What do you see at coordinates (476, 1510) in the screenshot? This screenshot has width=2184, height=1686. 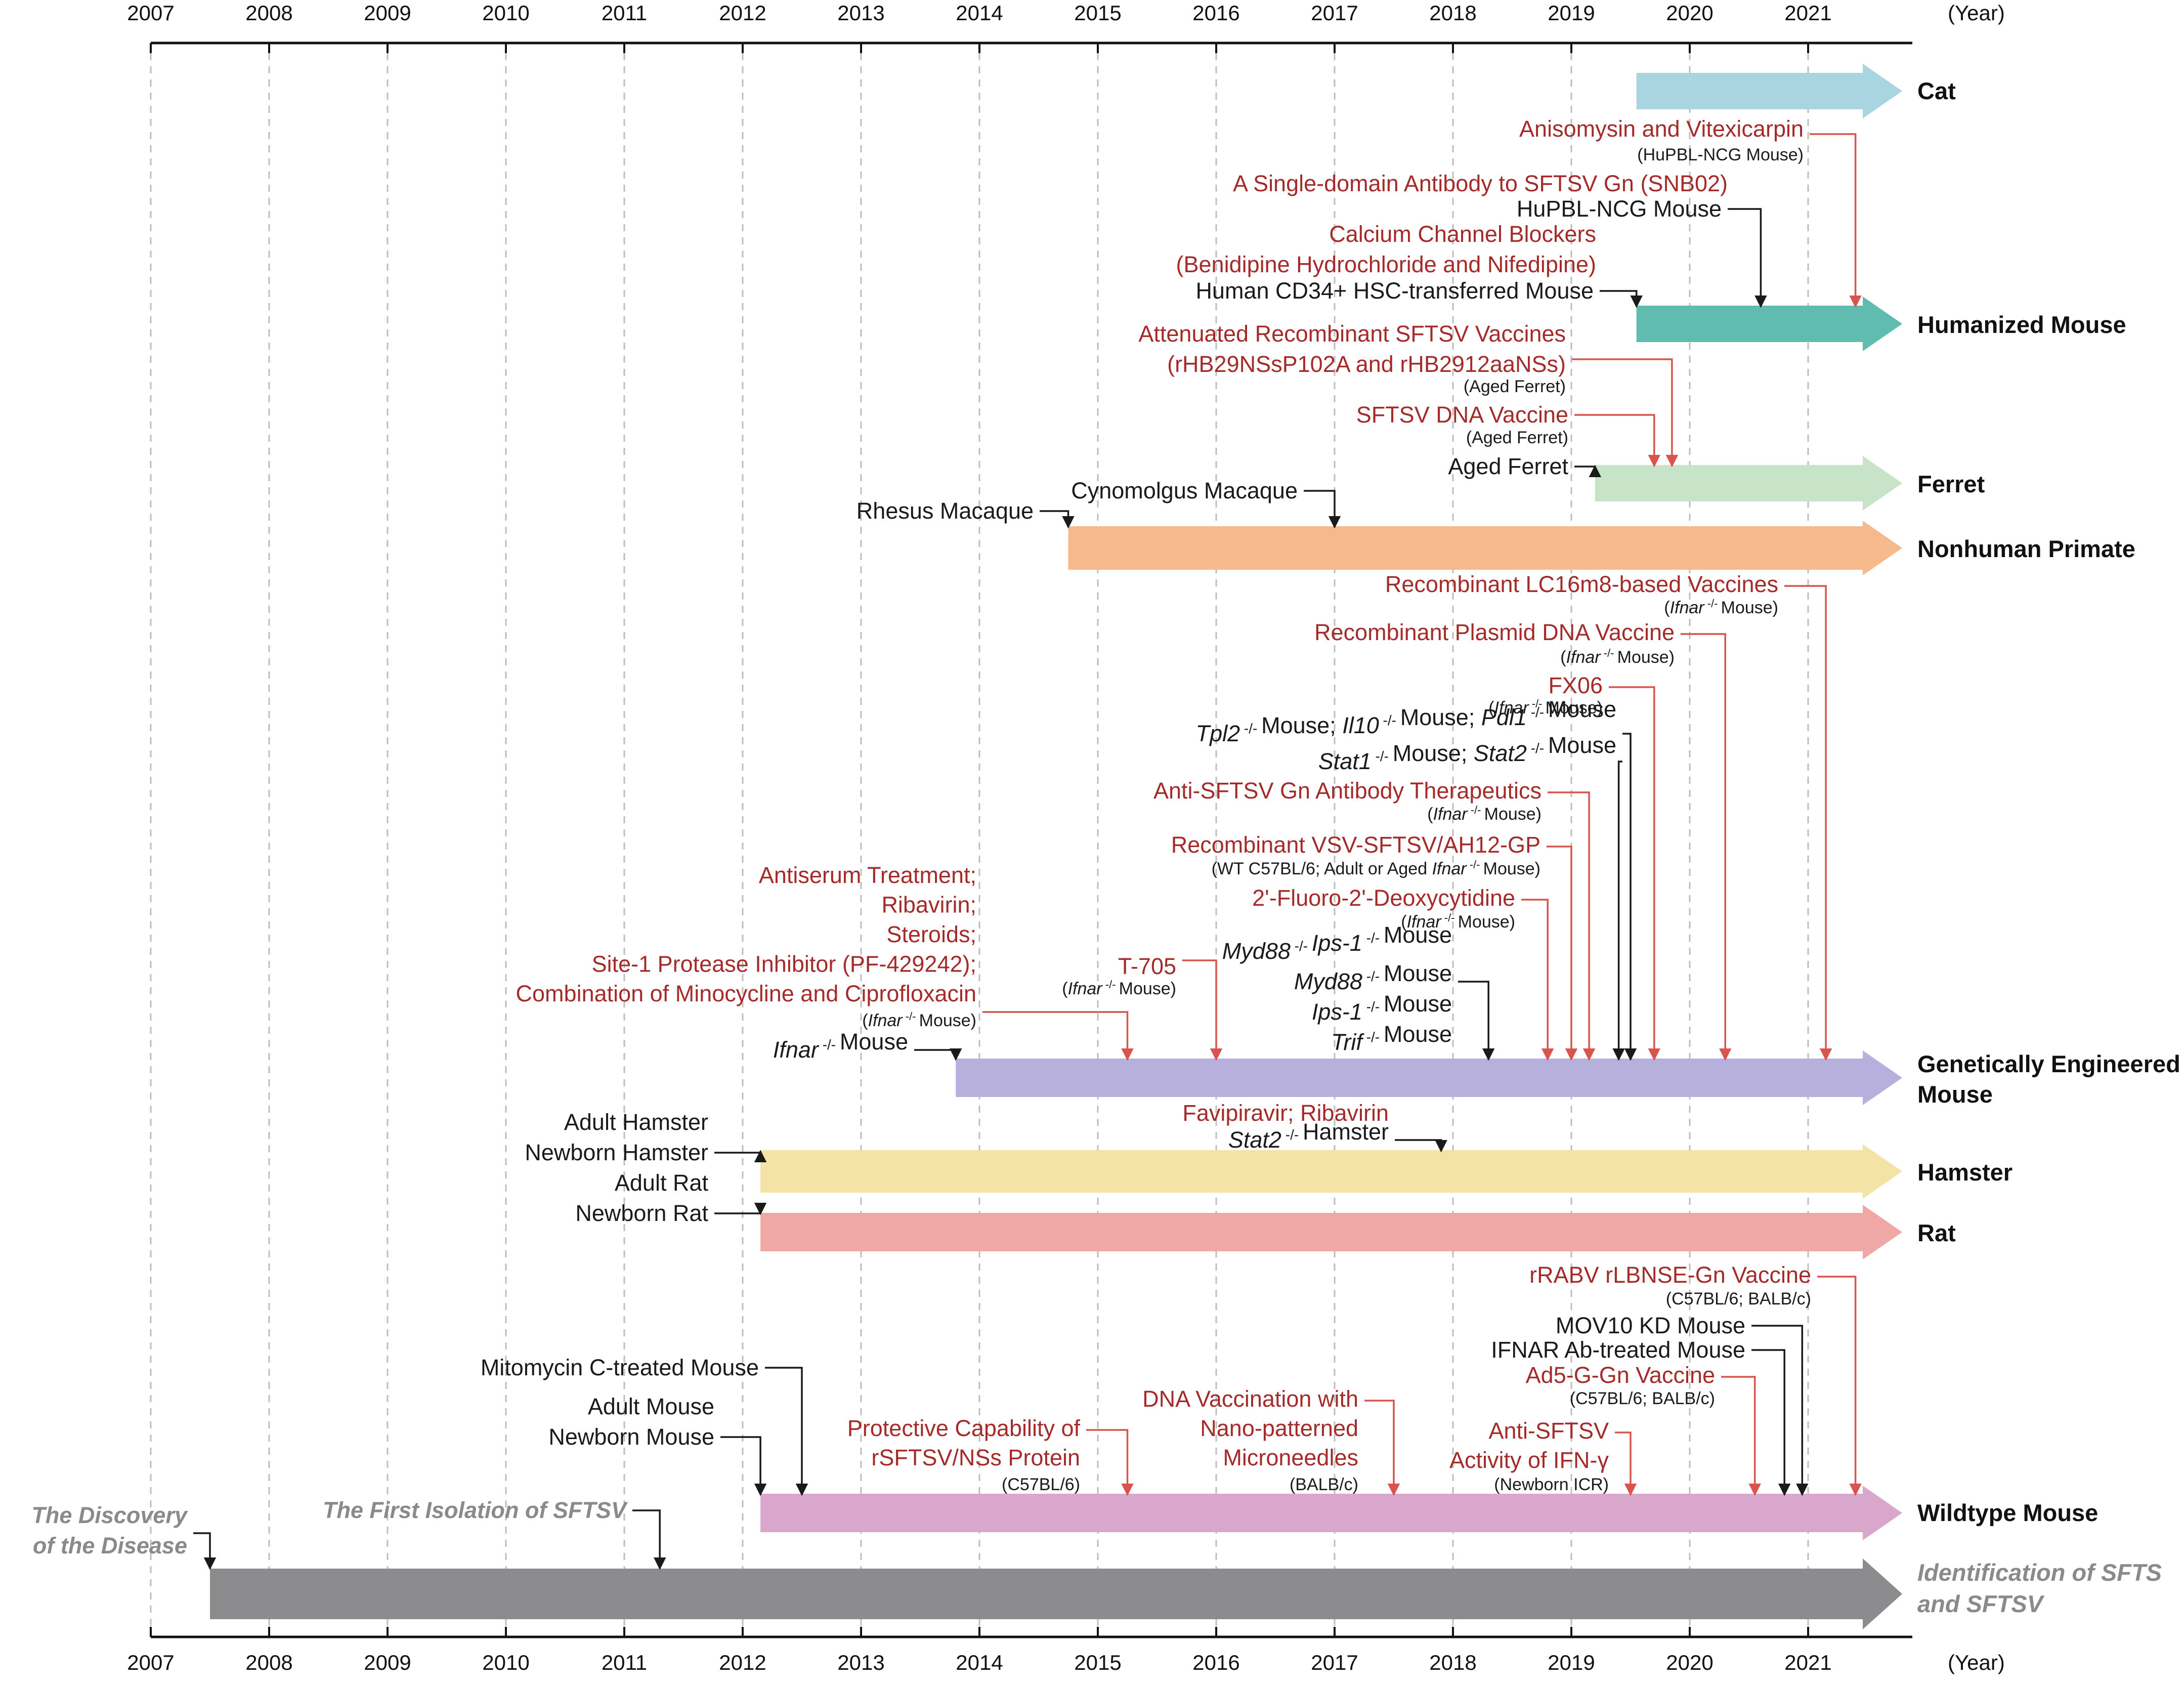 I see `annotation-first_isolation: The First Isolation of SFTSV` at bounding box center [476, 1510].